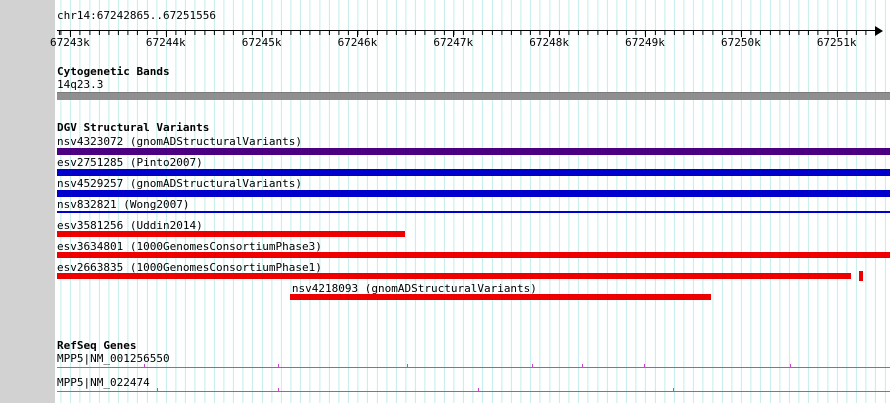  Describe the element at coordinates (136, 15) in the screenshot. I see `region-position-label: chr14:67242865..67251556` at that location.